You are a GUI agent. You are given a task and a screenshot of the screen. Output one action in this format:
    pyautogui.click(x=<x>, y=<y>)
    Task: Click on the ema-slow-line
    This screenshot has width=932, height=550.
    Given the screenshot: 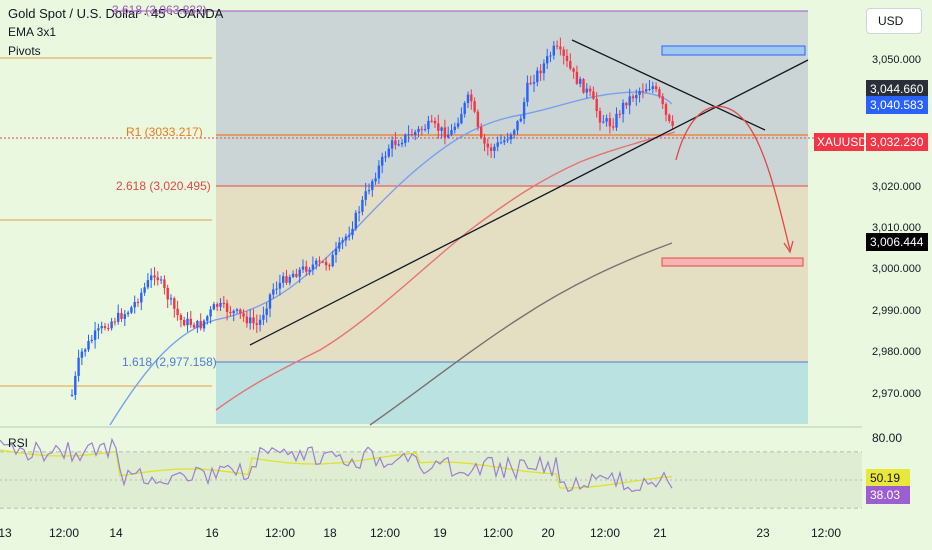 What is the action you would take?
    pyautogui.click(x=521, y=334)
    